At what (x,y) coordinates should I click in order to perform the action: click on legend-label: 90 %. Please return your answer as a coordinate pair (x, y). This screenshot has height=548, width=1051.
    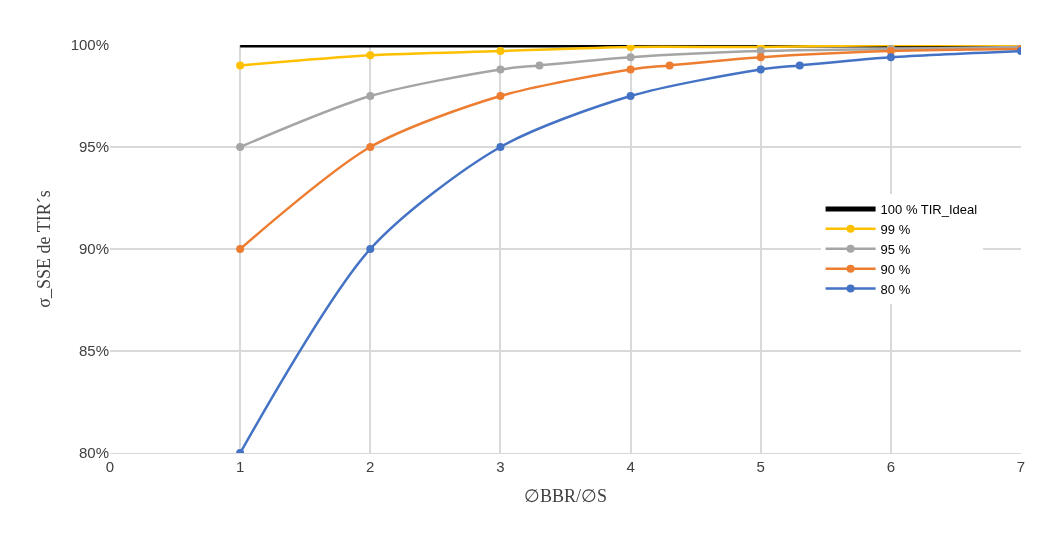
    Looking at the image, I should click on (895, 269).